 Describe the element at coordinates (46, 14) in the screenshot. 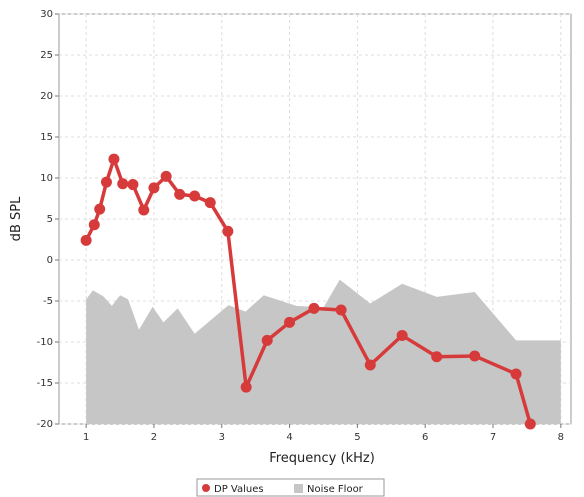

I see `y-tick-label: 30` at that location.